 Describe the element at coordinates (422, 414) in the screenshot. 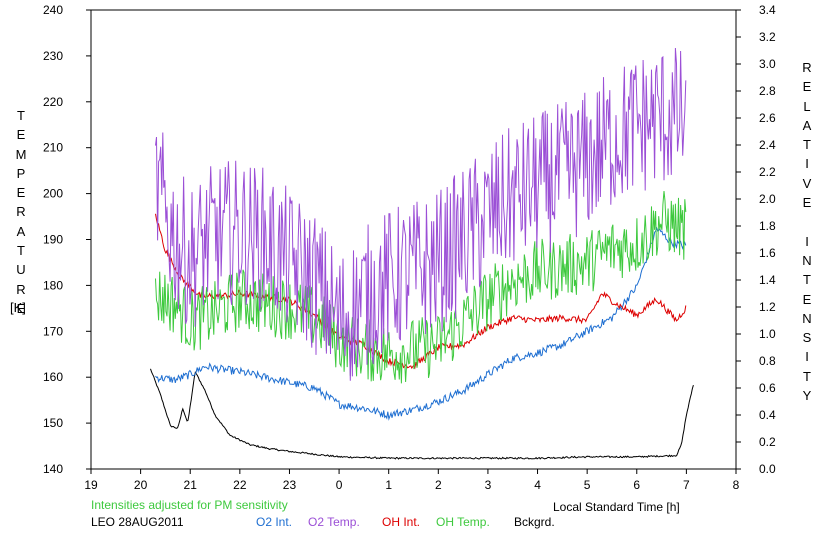

I see `series-line-bckgrd` at that location.